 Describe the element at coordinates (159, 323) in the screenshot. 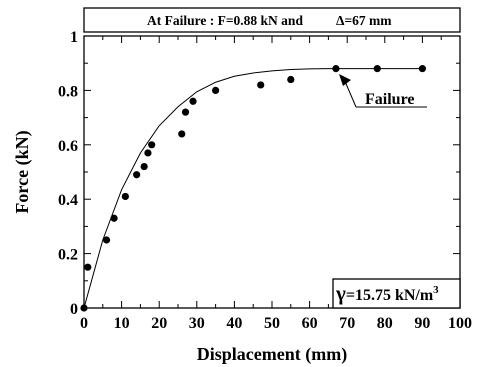

I see `x-tick-label: 20` at that location.